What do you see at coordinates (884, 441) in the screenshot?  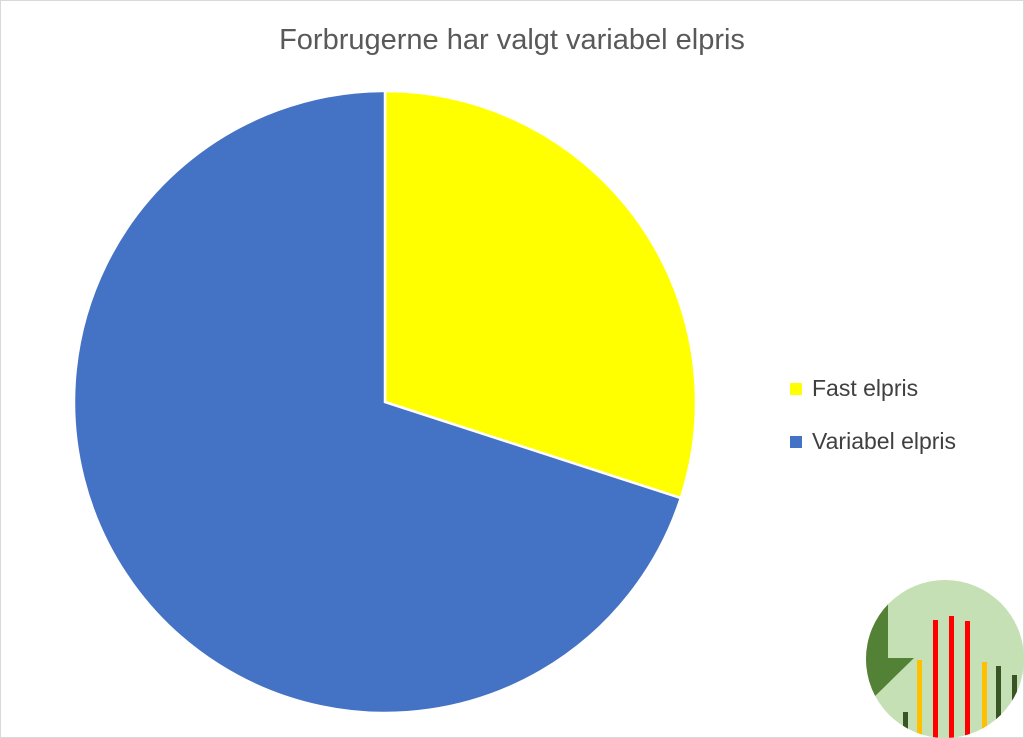 I see `legend-label-variabel: Variabel elpris` at bounding box center [884, 441].